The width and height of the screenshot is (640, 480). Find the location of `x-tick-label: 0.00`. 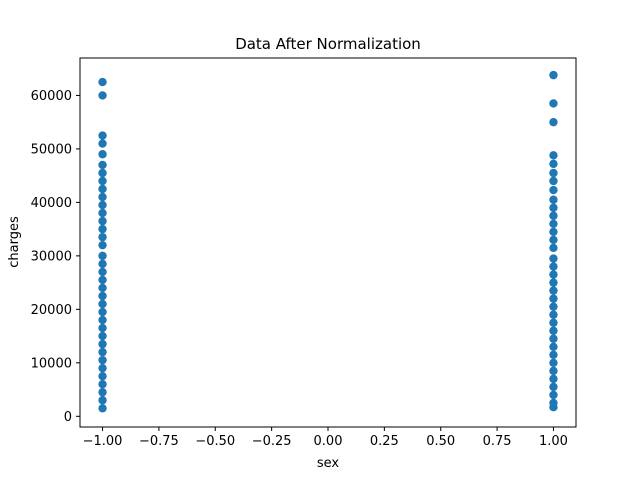

x-tick-label: 0.00 is located at coordinates (328, 441).